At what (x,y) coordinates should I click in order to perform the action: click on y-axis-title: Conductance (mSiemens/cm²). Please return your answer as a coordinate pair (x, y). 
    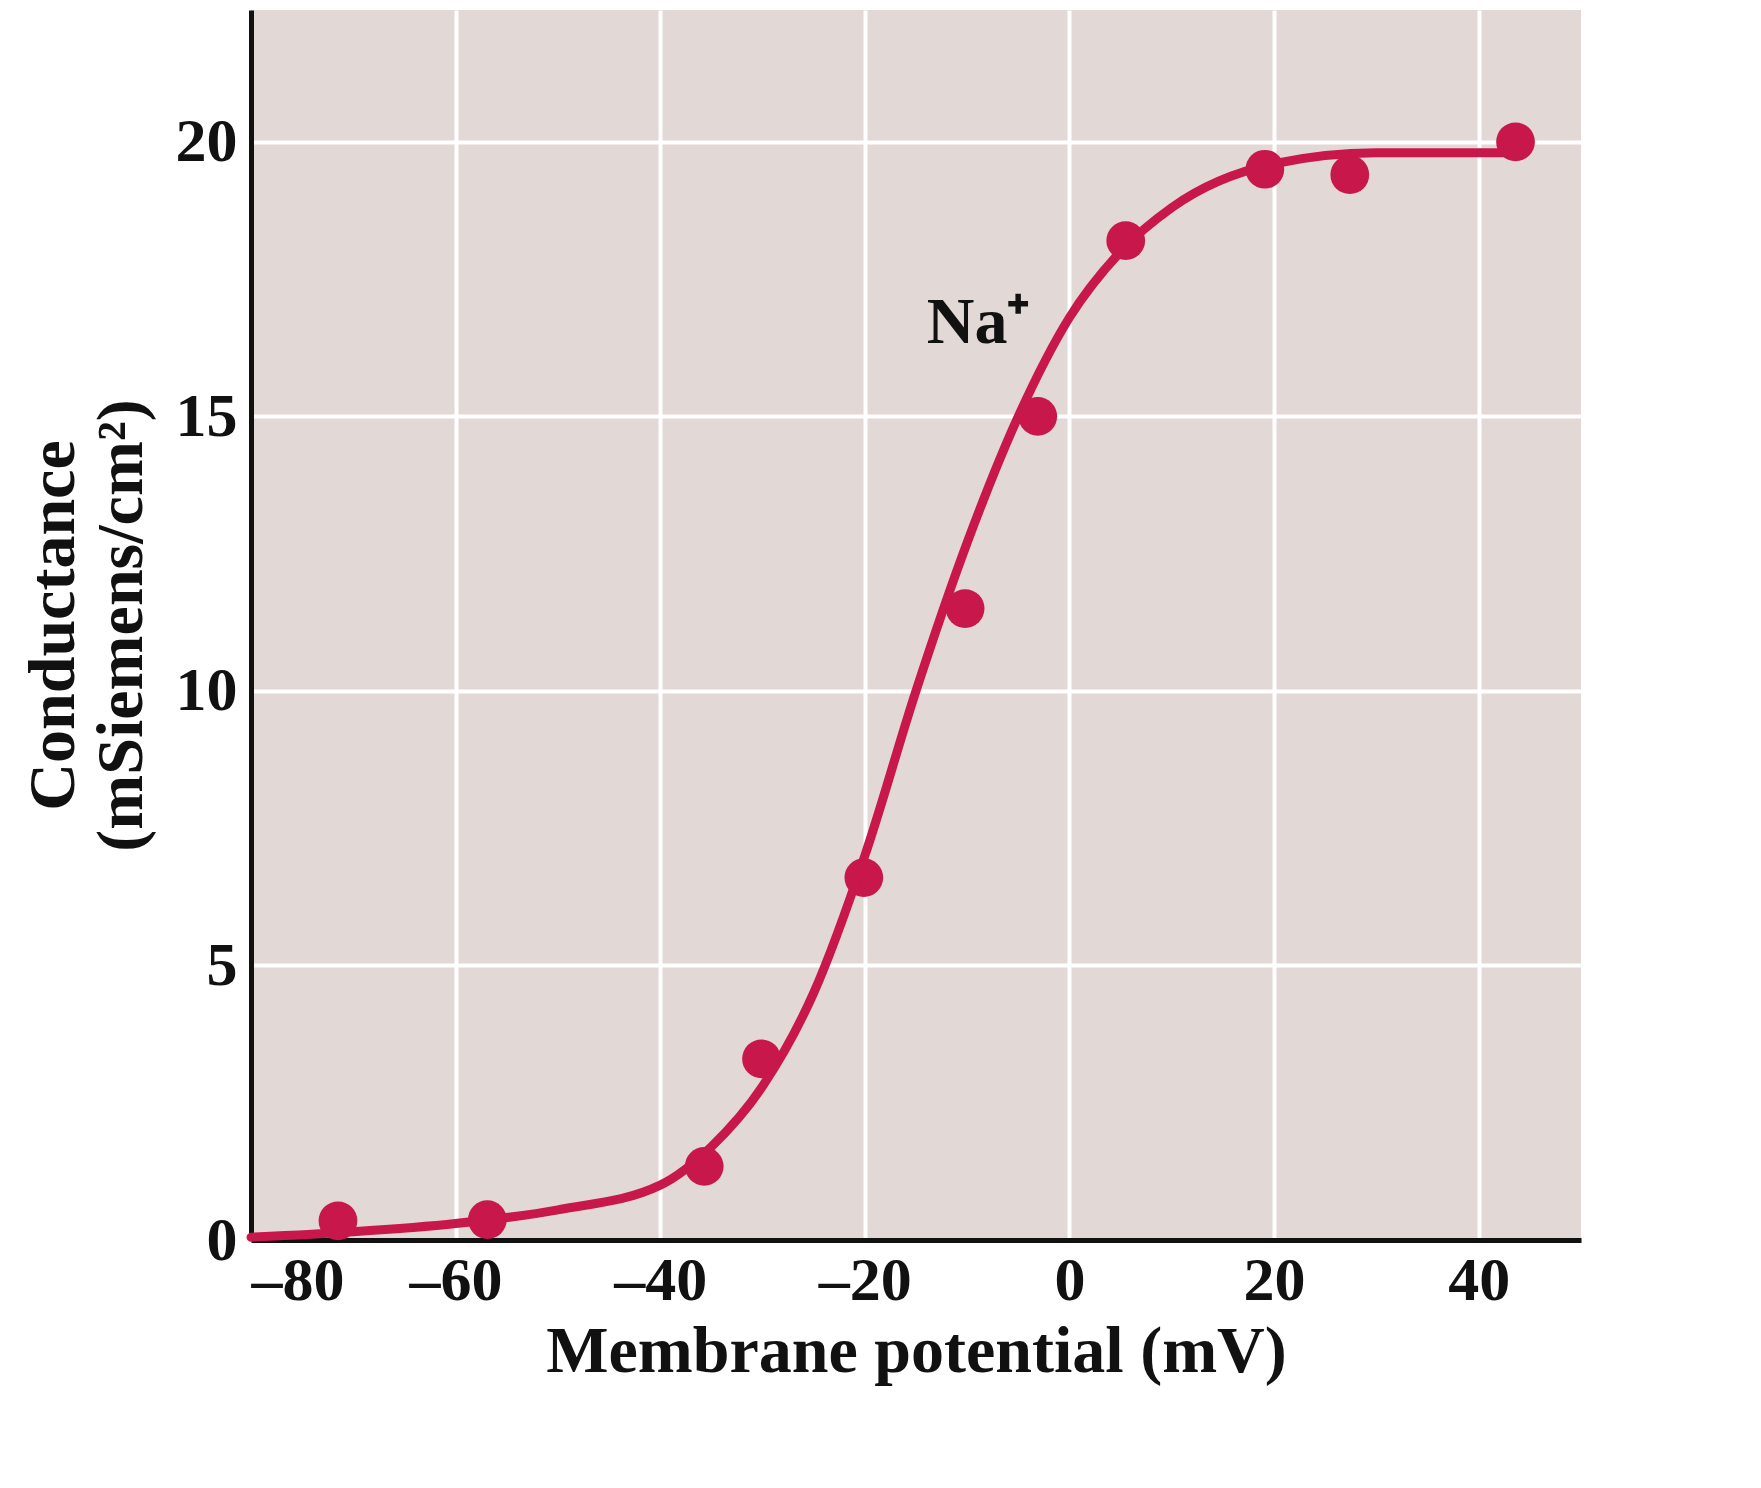
    Looking at the image, I should click on (85, 625).